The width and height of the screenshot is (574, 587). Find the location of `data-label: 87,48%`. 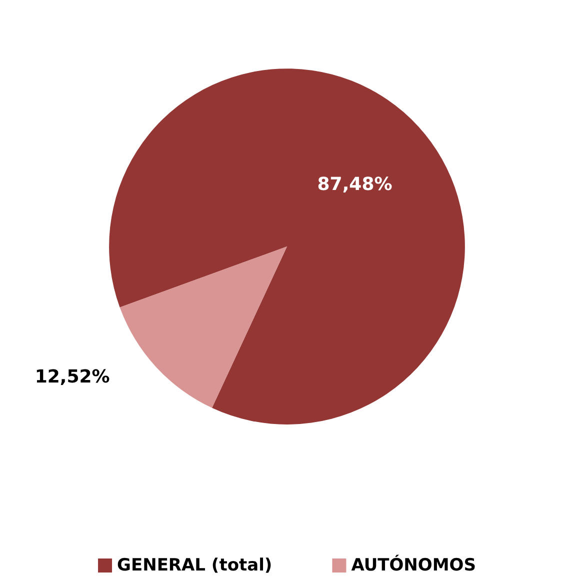

data-label: 87,48% is located at coordinates (354, 184).